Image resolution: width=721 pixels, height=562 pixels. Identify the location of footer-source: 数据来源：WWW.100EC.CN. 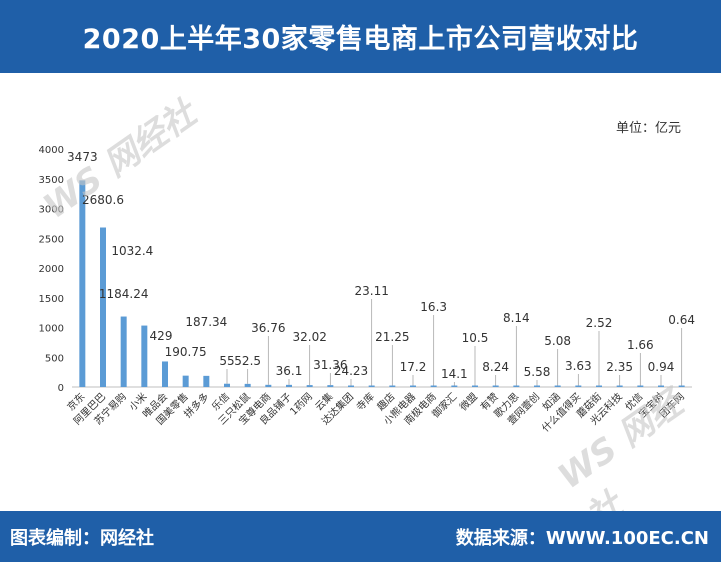
(582, 538).